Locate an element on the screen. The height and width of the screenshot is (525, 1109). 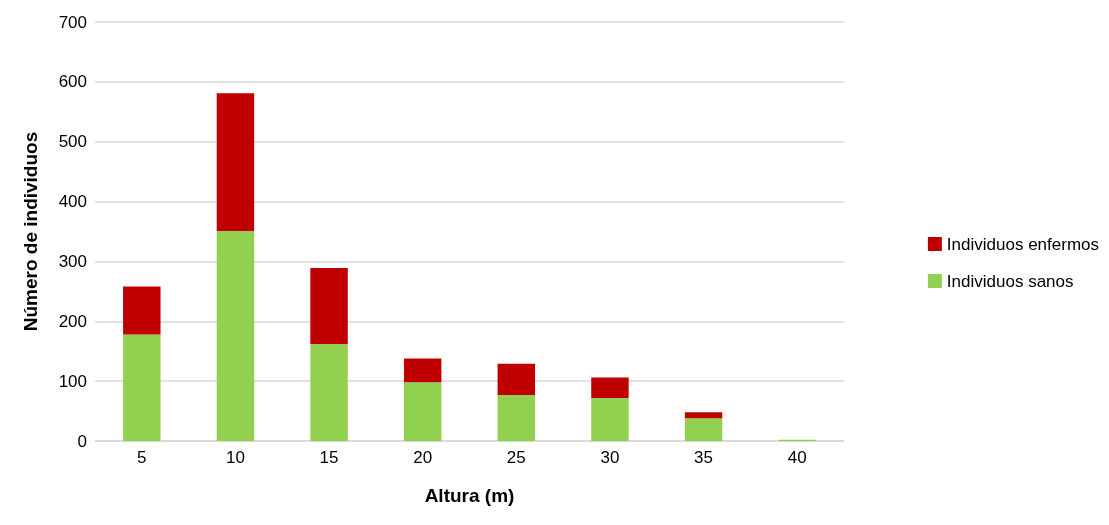
x-tick-label: 15 is located at coordinates (329, 457).